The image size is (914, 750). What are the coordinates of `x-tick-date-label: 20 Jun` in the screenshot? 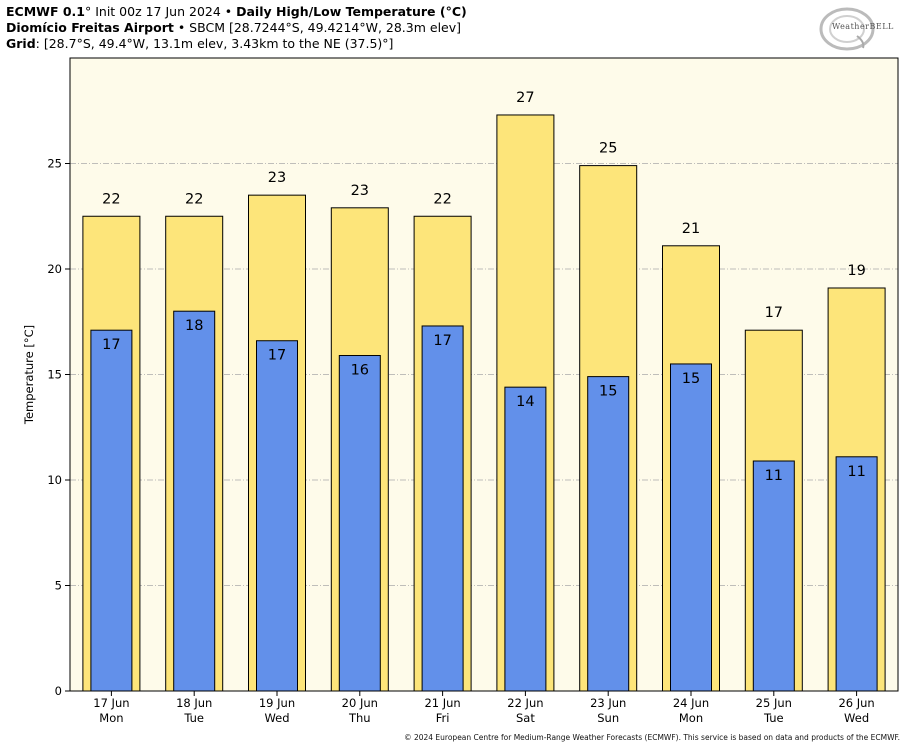 It's located at (360, 703).